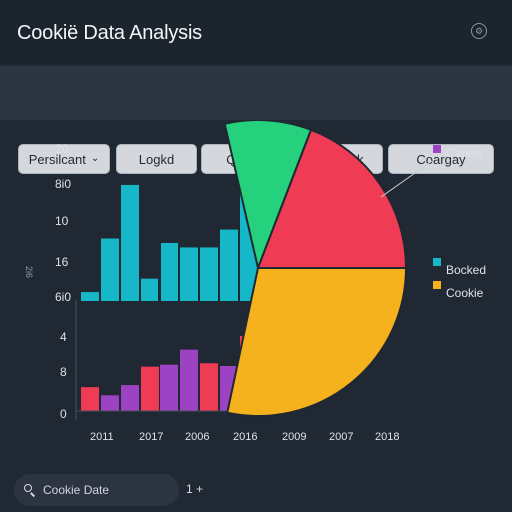 The width and height of the screenshot is (512, 512). I want to click on y-tick-label: 8i0, so click(63, 184).